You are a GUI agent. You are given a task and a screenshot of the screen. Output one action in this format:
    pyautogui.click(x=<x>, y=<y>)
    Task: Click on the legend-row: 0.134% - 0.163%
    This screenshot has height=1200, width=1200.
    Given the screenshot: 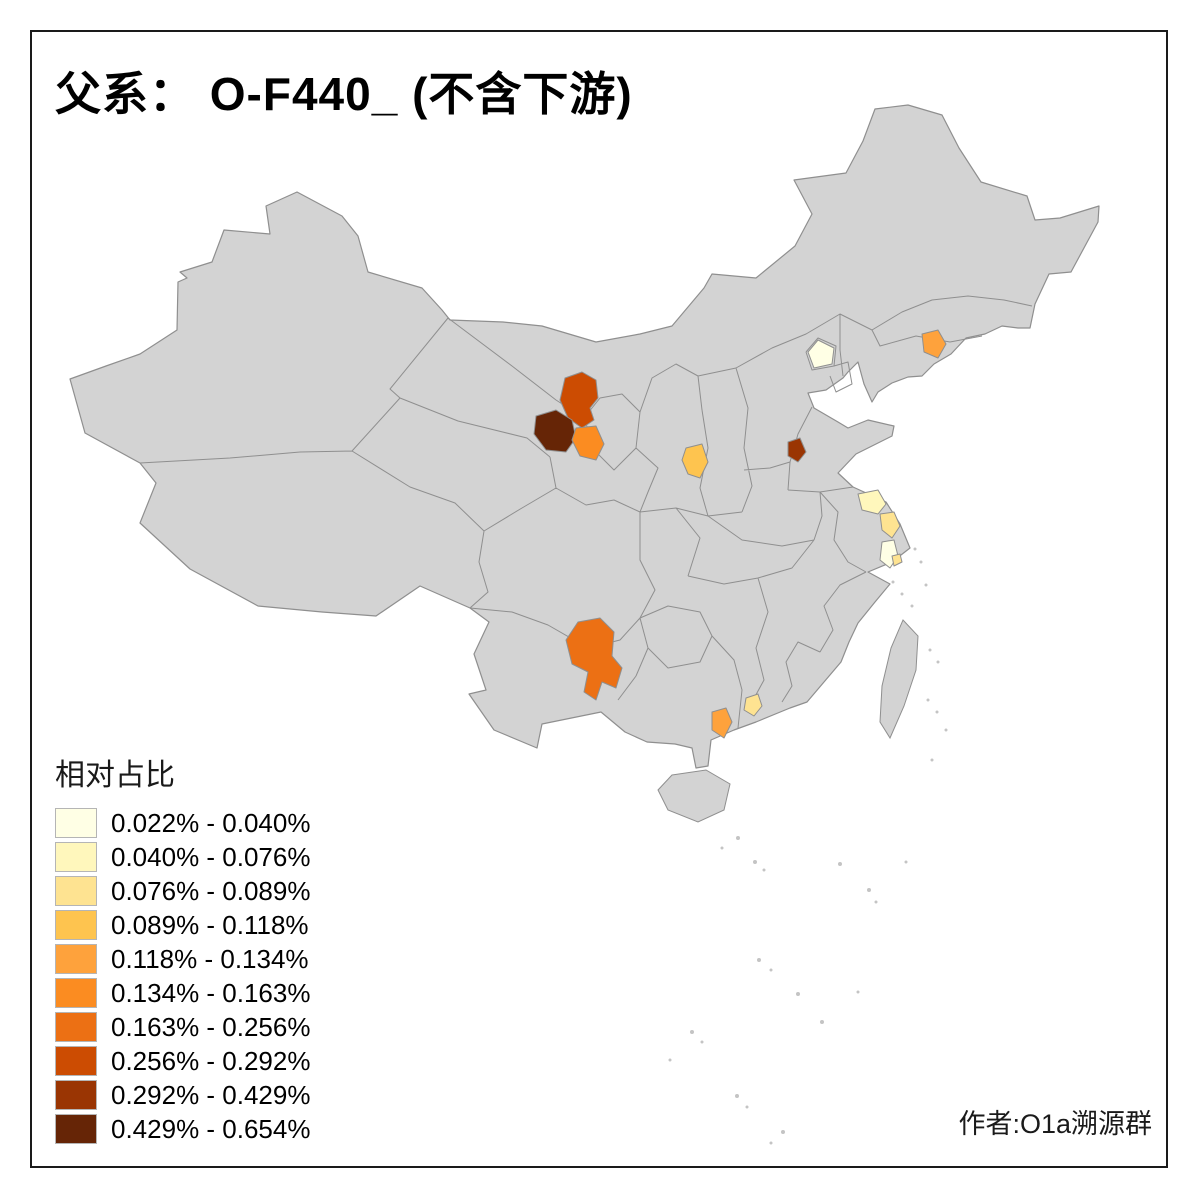 What is the action you would take?
    pyautogui.click(x=182, y=993)
    